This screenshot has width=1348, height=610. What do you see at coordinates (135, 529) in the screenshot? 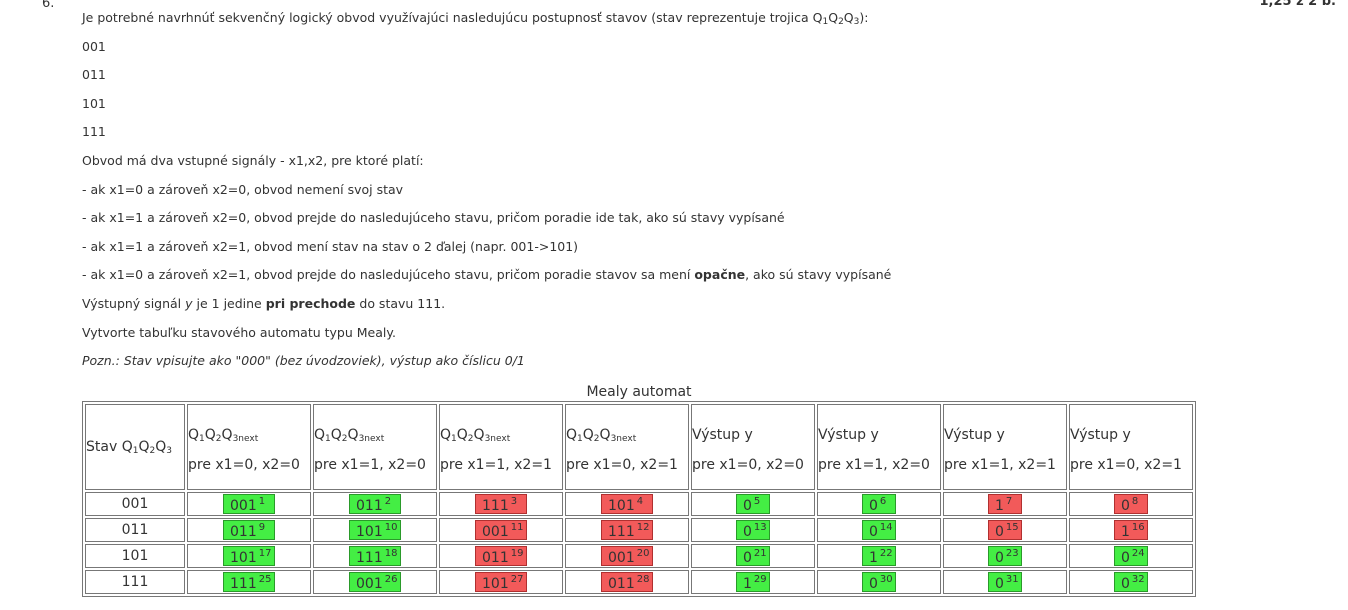
I see `state-cell: 011` at bounding box center [135, 529].